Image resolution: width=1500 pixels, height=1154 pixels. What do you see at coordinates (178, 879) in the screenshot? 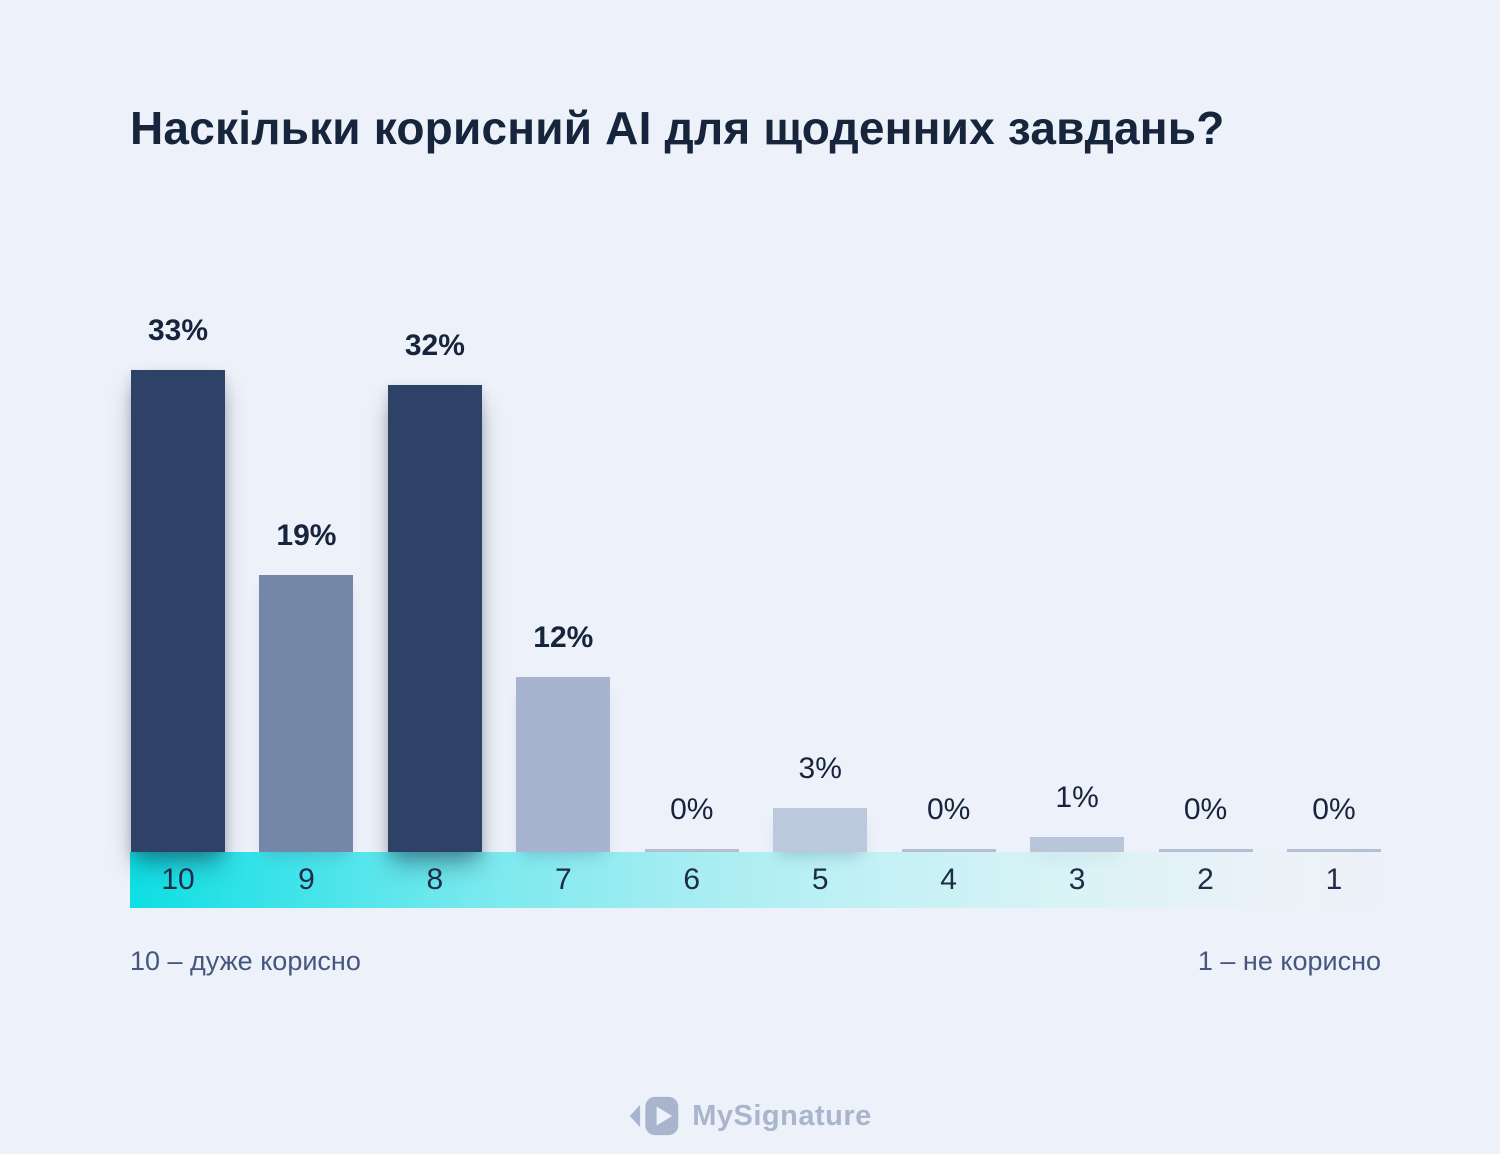
I see `axis-label-10: 10` at bounding box center [178, 879].